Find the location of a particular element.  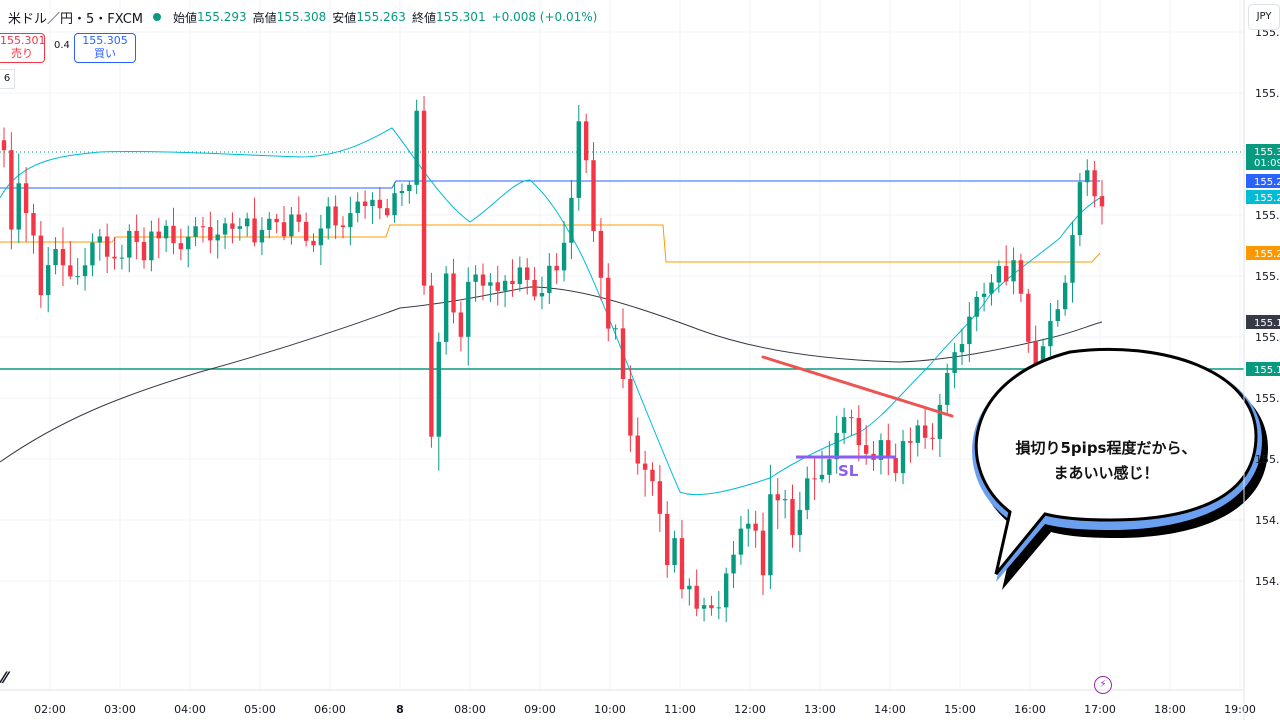

time-tick-label: 03:00 is located at coordinates (120, 709).